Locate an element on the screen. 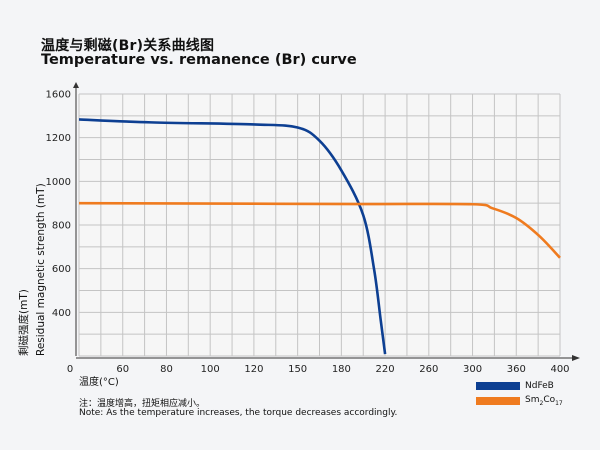 Image resolution: width=600 pixels, height=450 pixels. y-axis-arrow-icon is located at coordinates (76, 85).